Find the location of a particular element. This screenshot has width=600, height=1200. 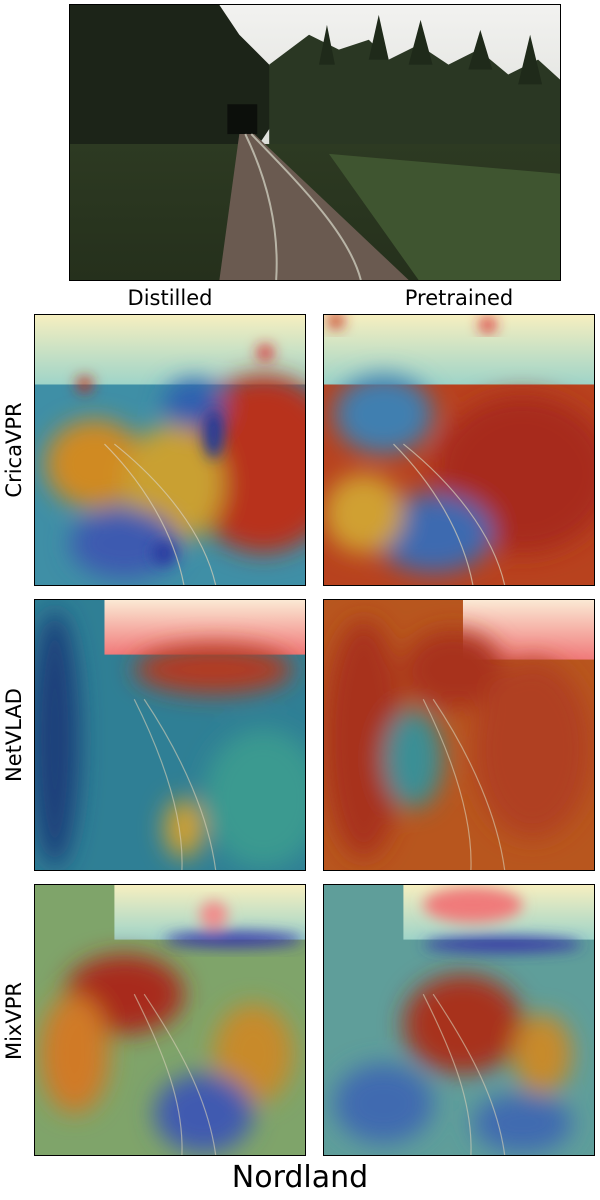

heatmap-cricavpr-distilled is located at coordinates (170, 450).